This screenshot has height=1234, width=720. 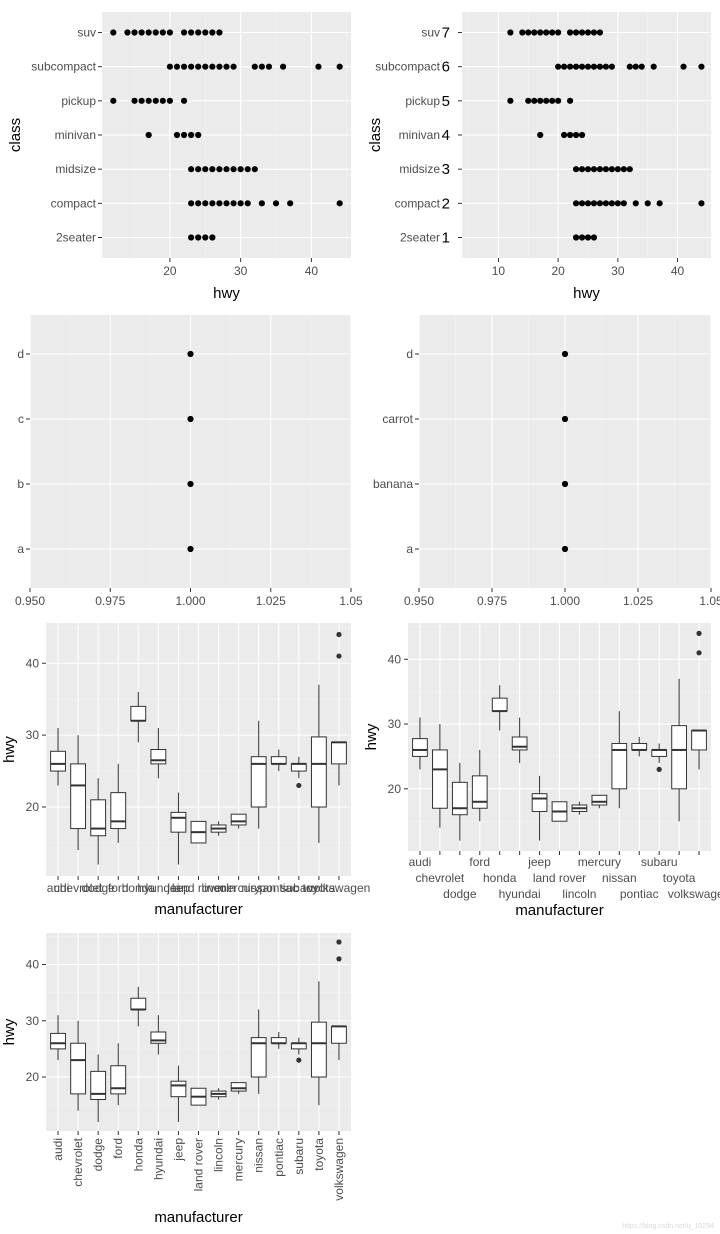 What do you see at coordinates (75, 135) in the screenshot?
I see `y-tick-label: minivan` at bounding box center [75, 135].